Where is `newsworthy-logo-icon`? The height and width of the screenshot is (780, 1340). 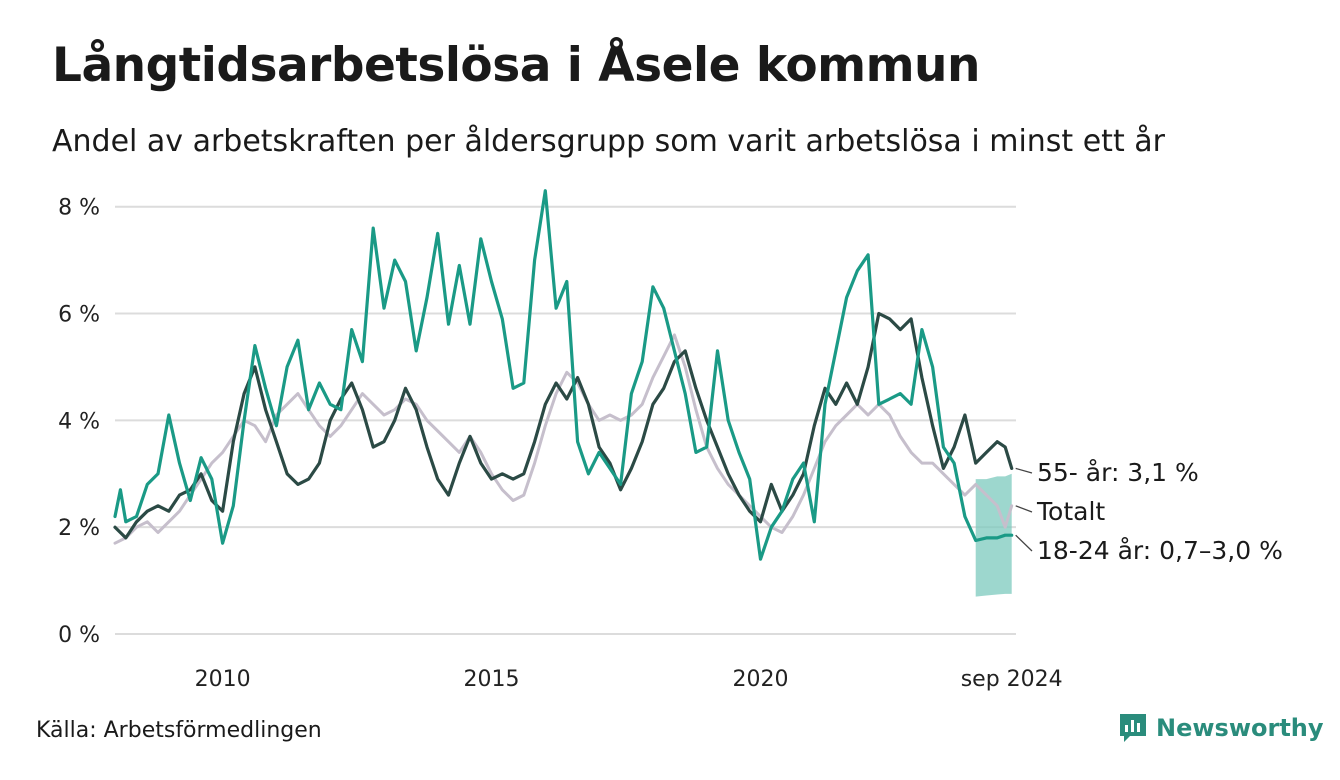
newsworthy-logo-icon is located at coordinates (1133, 728).